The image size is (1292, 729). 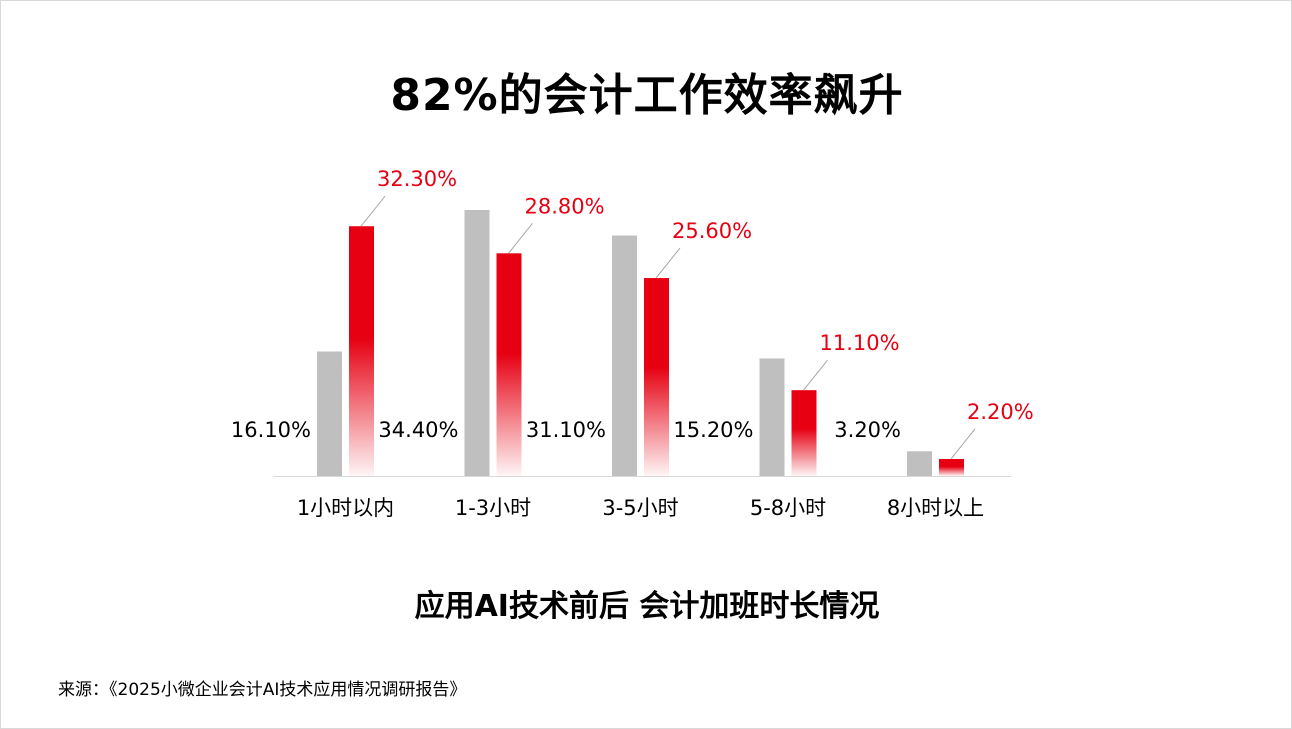 What do you see at coordinates (647, 606) in the screenshot?
I see `chart-subtitle: 应用AI技术前后 会计加班时长情况` at bounding box center [647, 606].